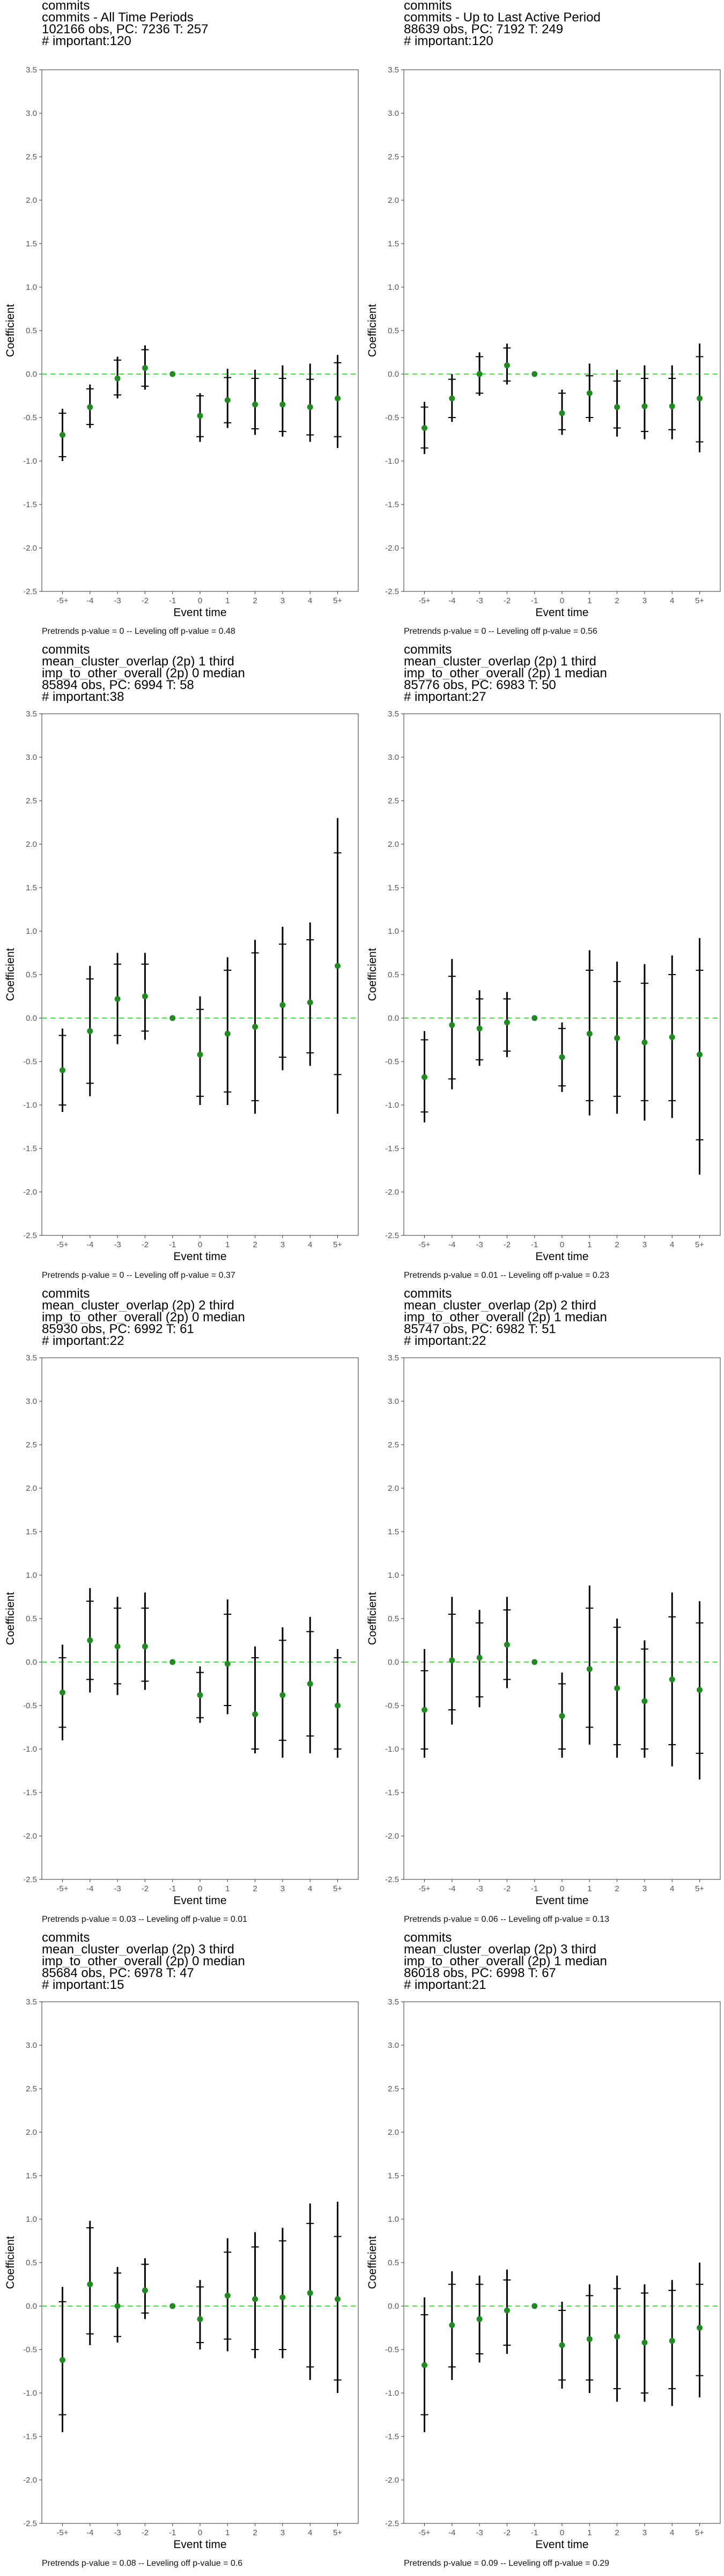  What do you see at coordinates (138, 1950) in the screenshot?
I see `chart-title-line: mean_cluster_overlap (2p) 3 third` at bounding box center [138, 1950].